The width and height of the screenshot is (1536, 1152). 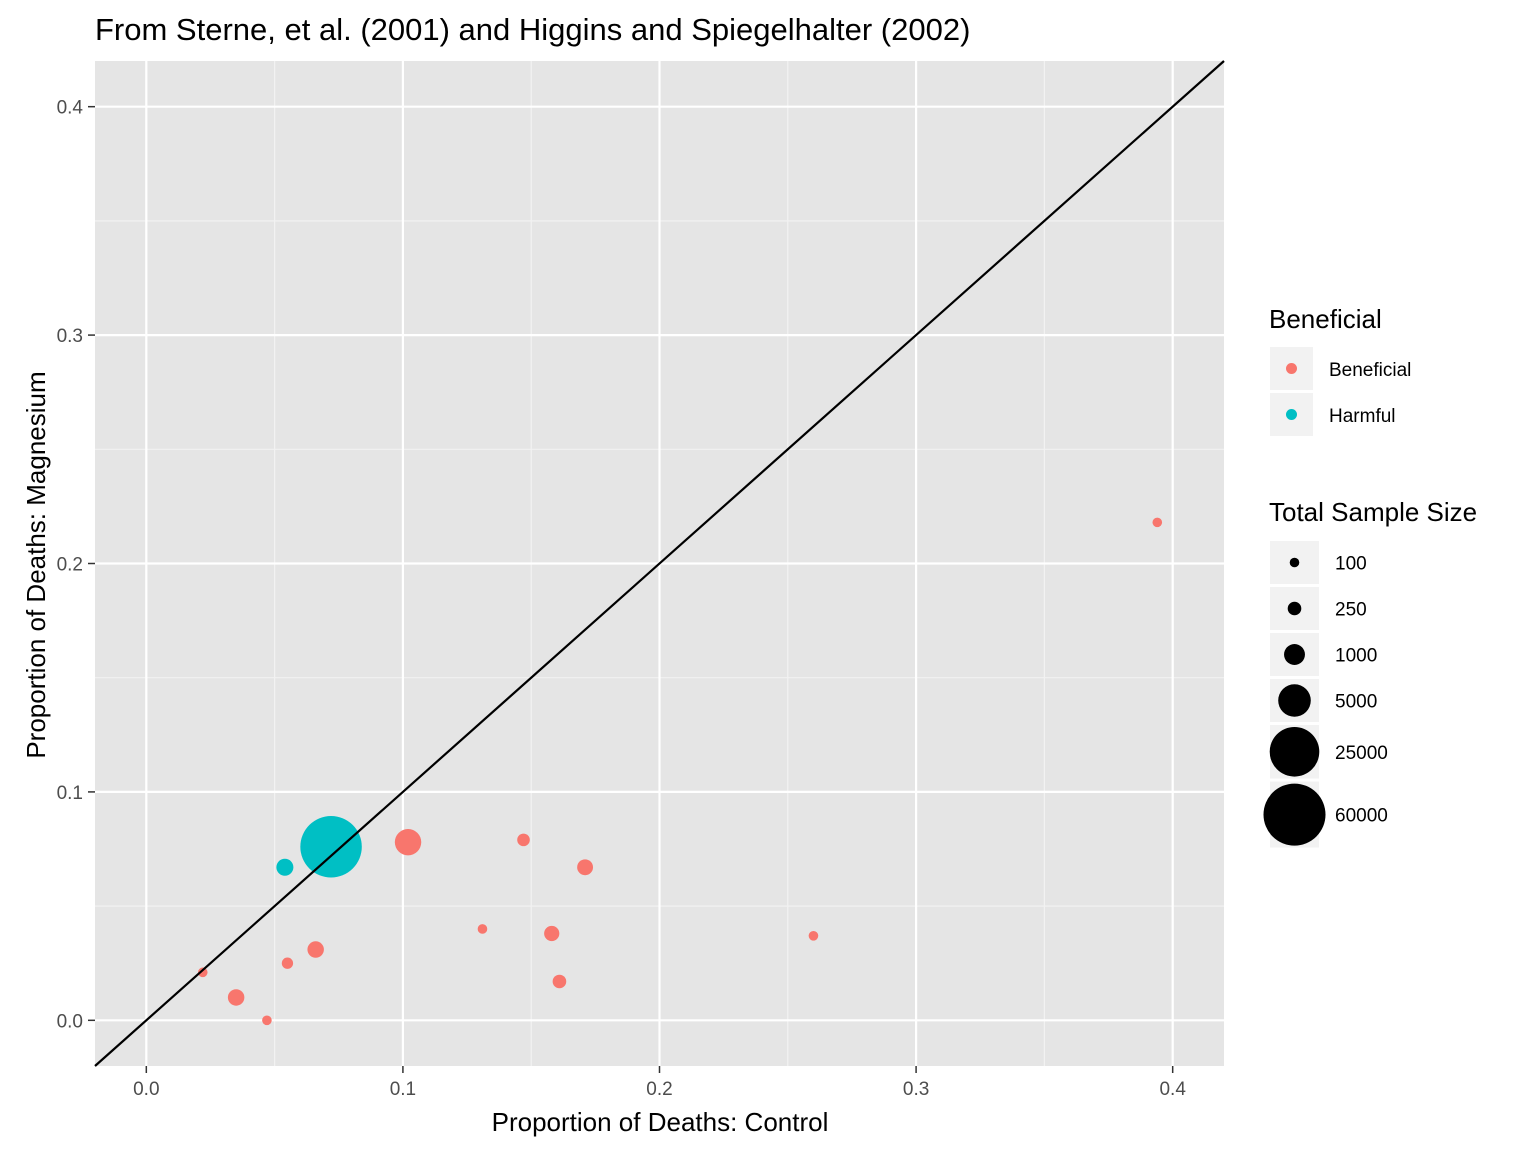 I want to click on color-legend: Beneficial Beneficial Harmful, so click(x=1340, y=370).